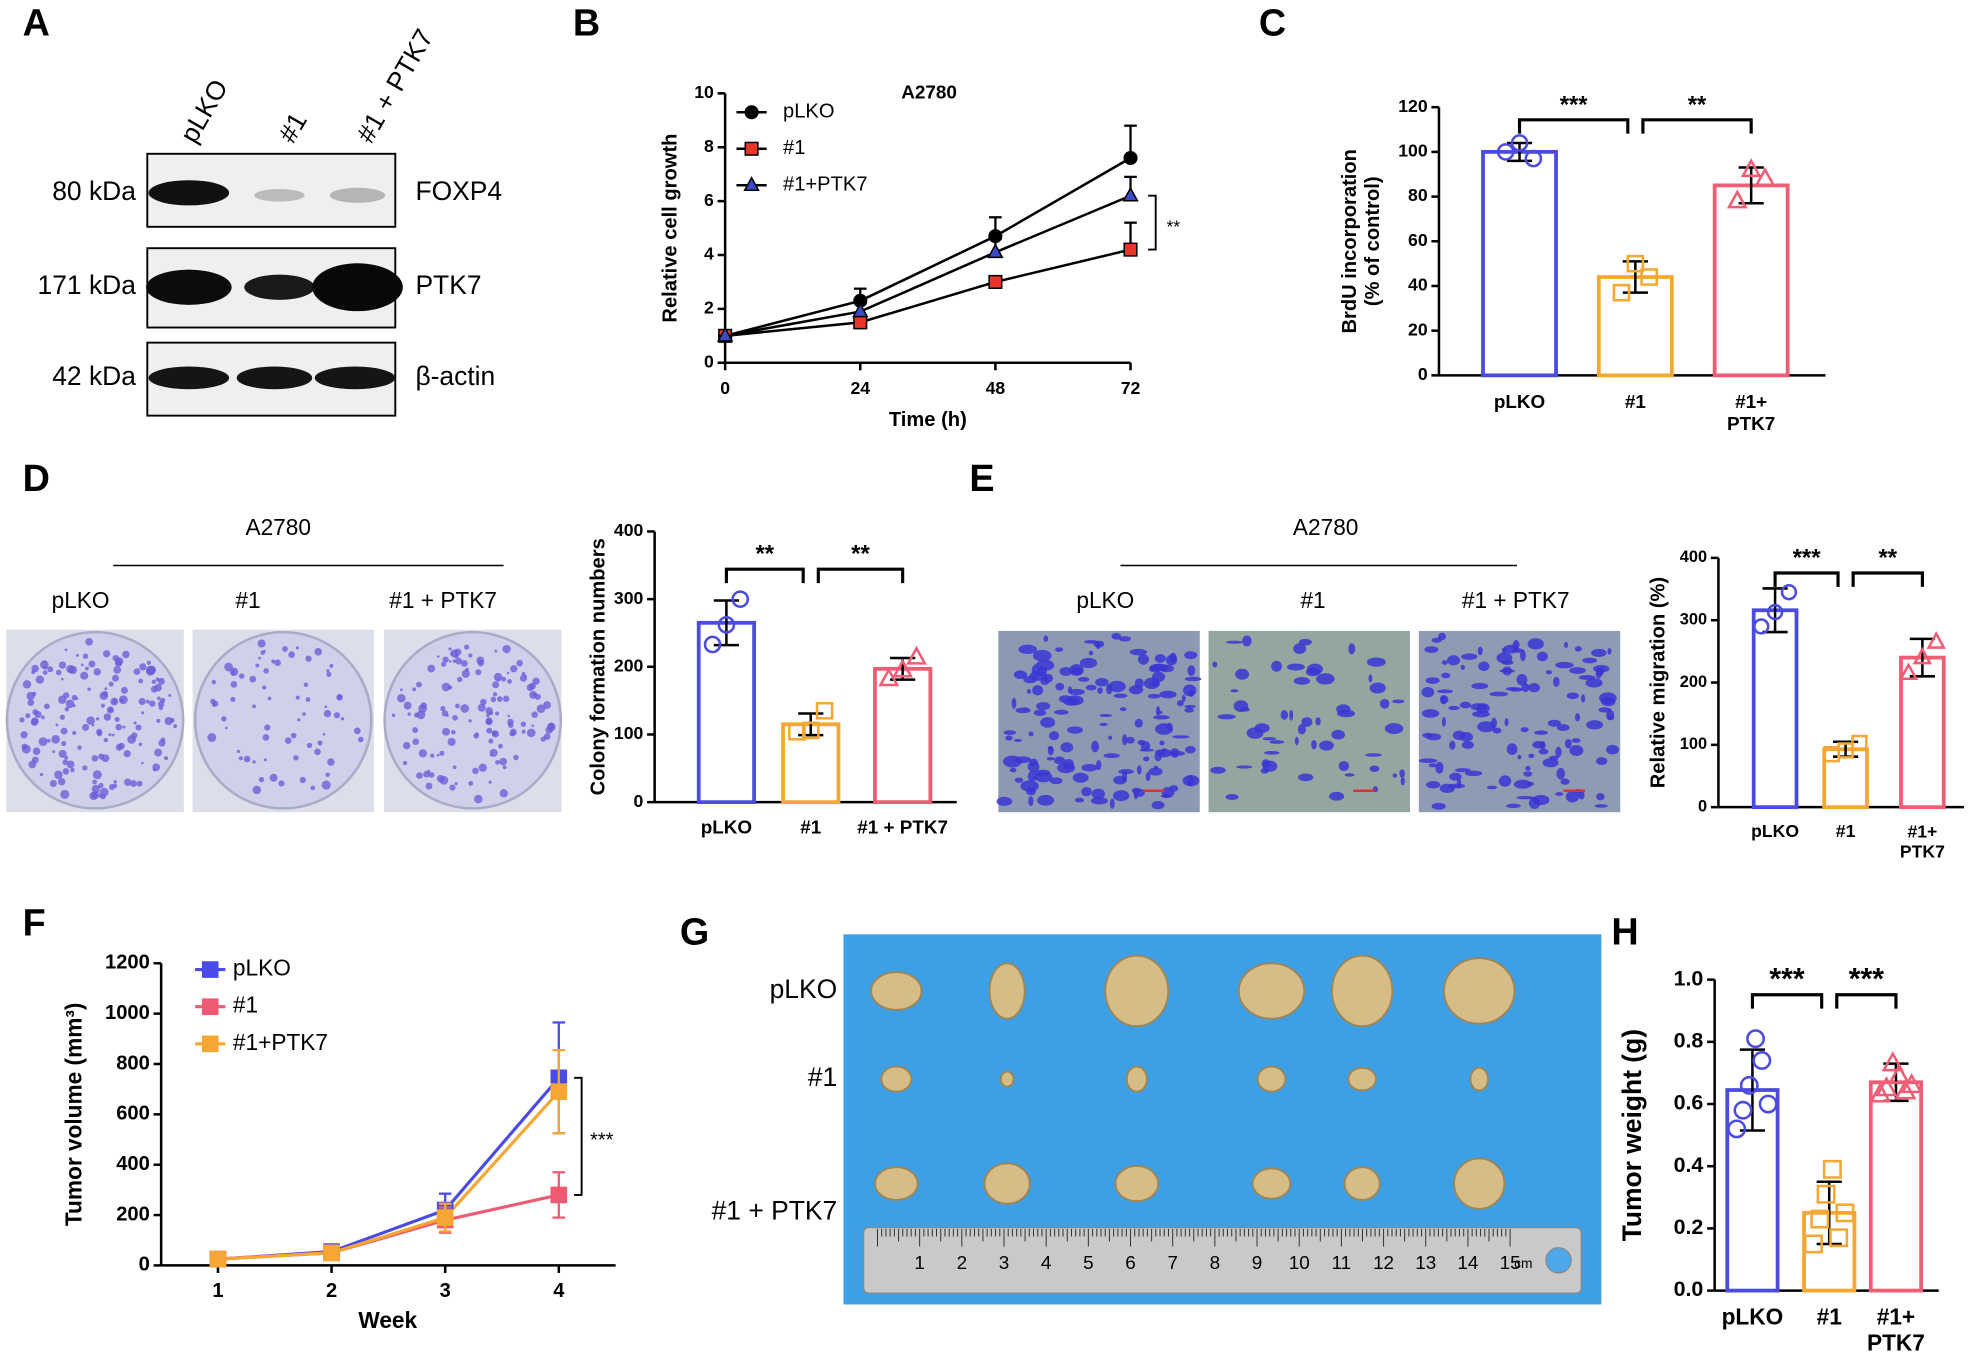 The height and width of the screenshot is (1355, 1974). What do you see at coordinates (981, 479) in the screenshot?
I see `panel-letter: E` at bounding box center [981, 479].